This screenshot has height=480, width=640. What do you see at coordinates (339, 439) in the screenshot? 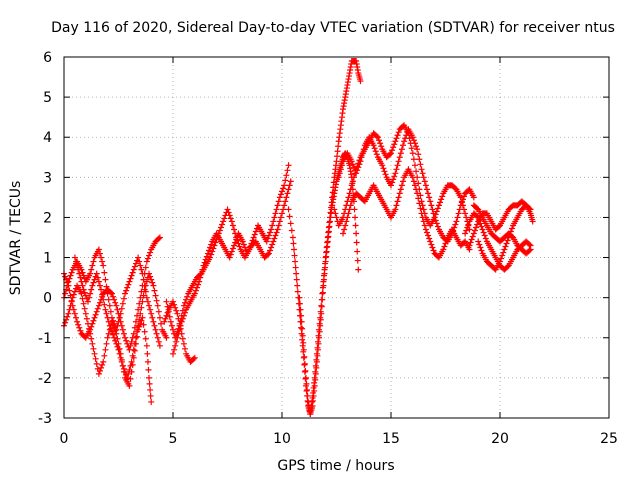
I see `x-tick-labels: 0 5 10 15 20 25` at bounding box center [339, 439].